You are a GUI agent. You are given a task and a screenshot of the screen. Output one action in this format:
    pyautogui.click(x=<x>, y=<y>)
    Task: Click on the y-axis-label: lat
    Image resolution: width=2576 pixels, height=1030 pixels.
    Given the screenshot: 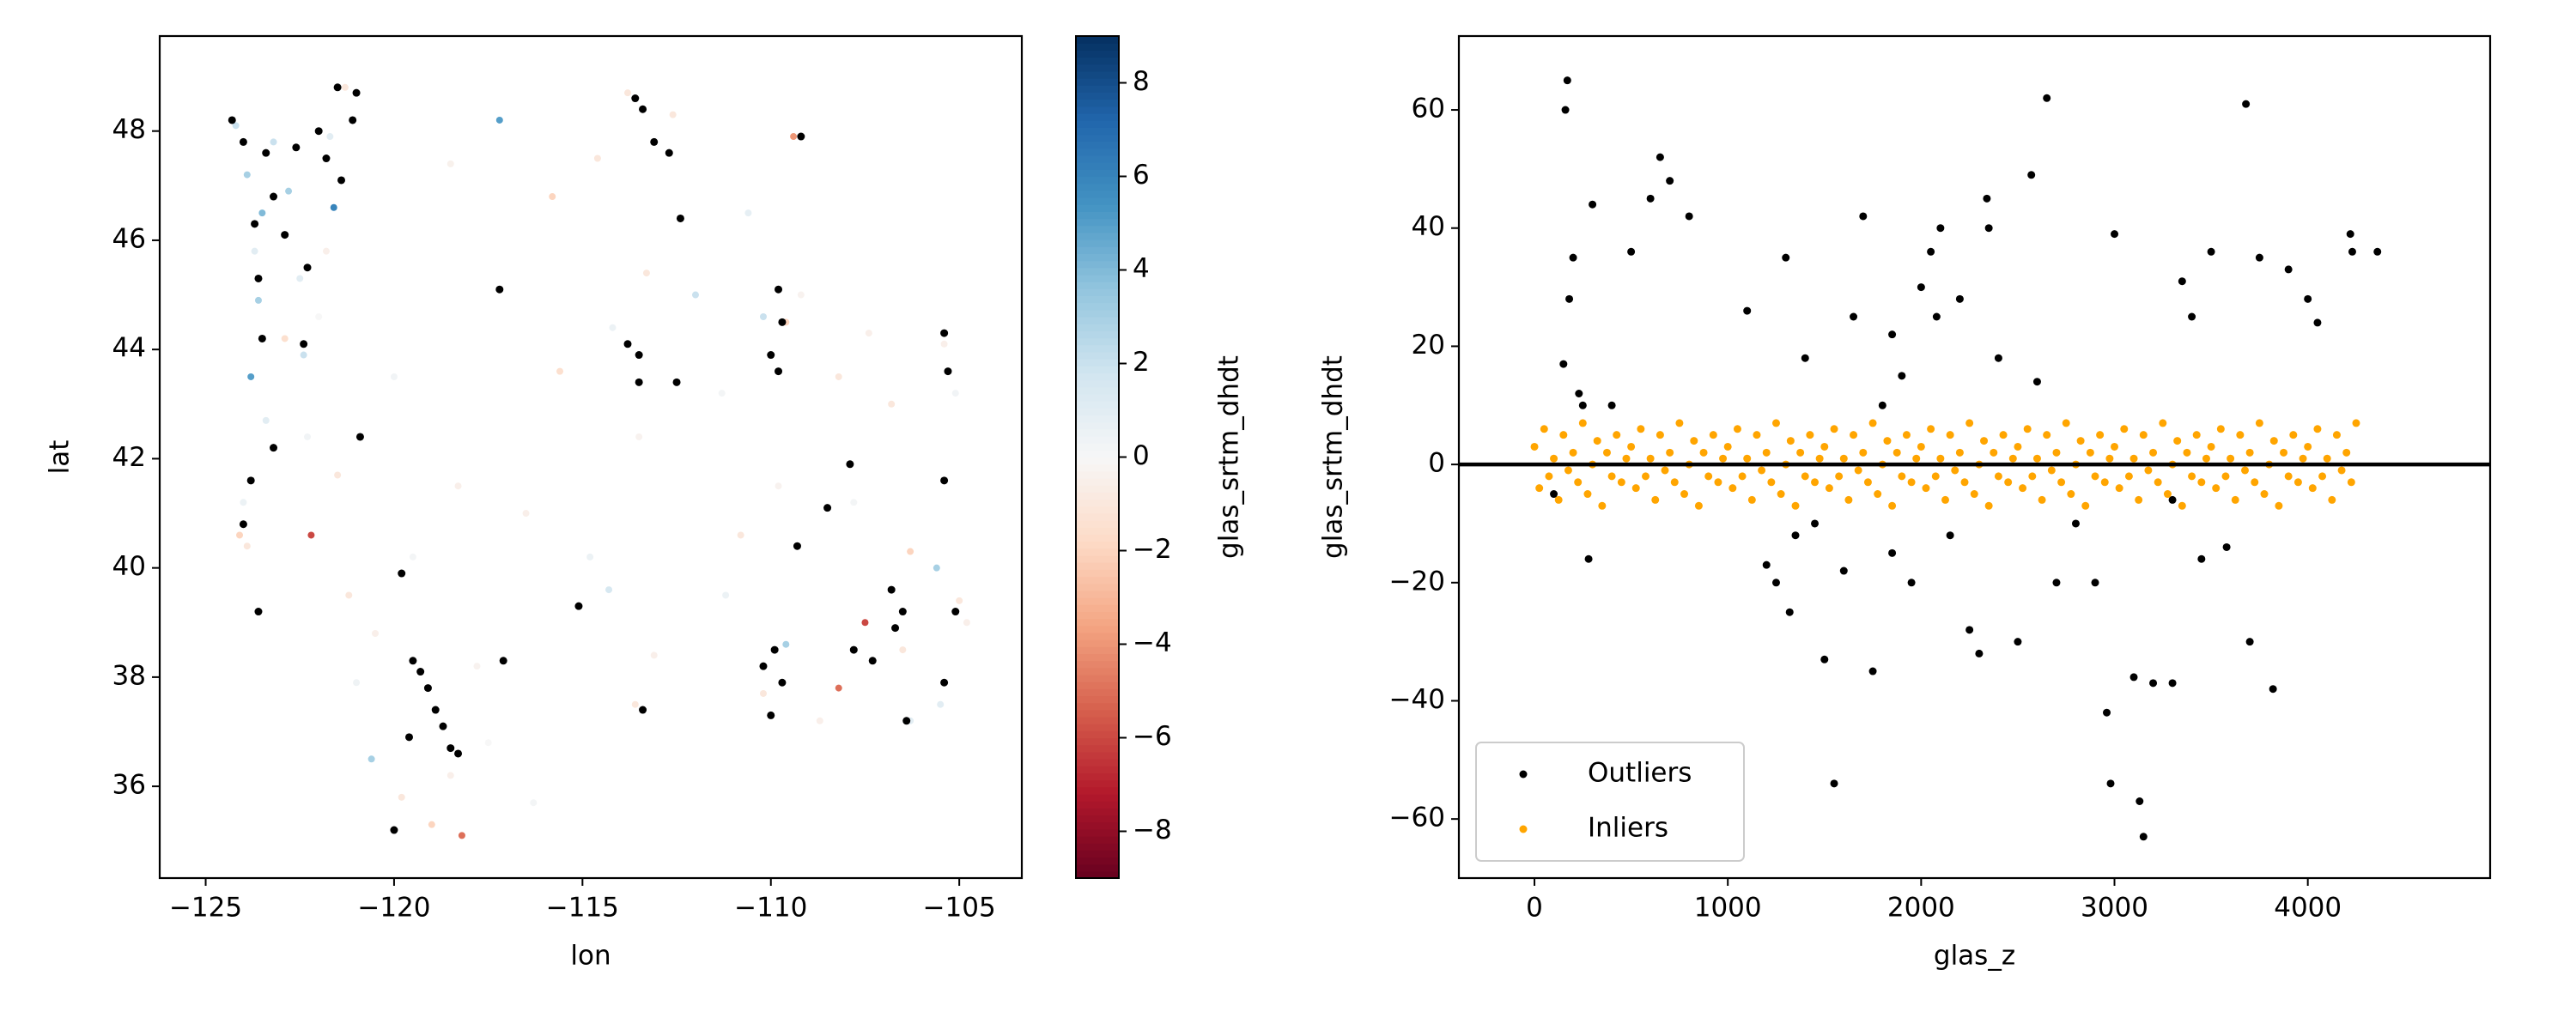 What is the action you would take?
    pyautogui.click(x=61, y=457)
    